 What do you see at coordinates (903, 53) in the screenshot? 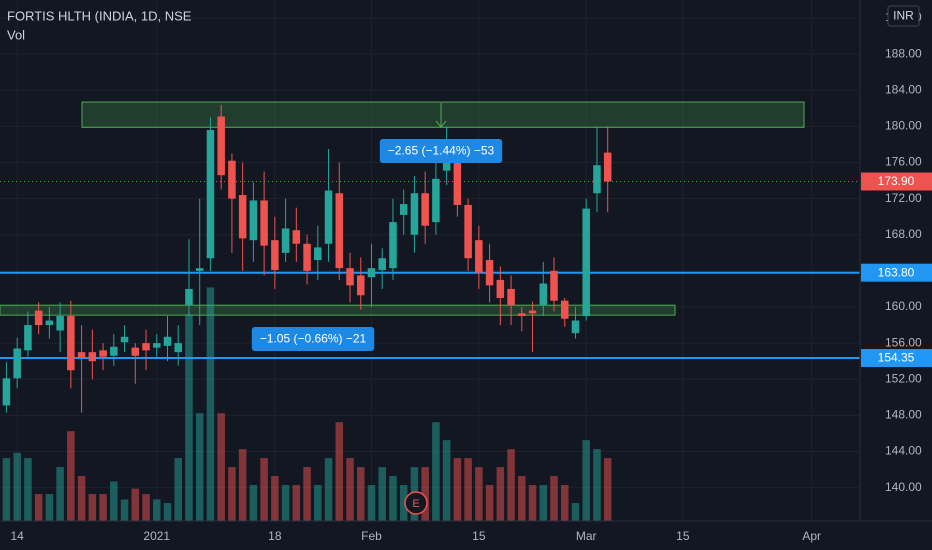
I see `y-tick-label: 188.00` at bounding box center [903, 53].